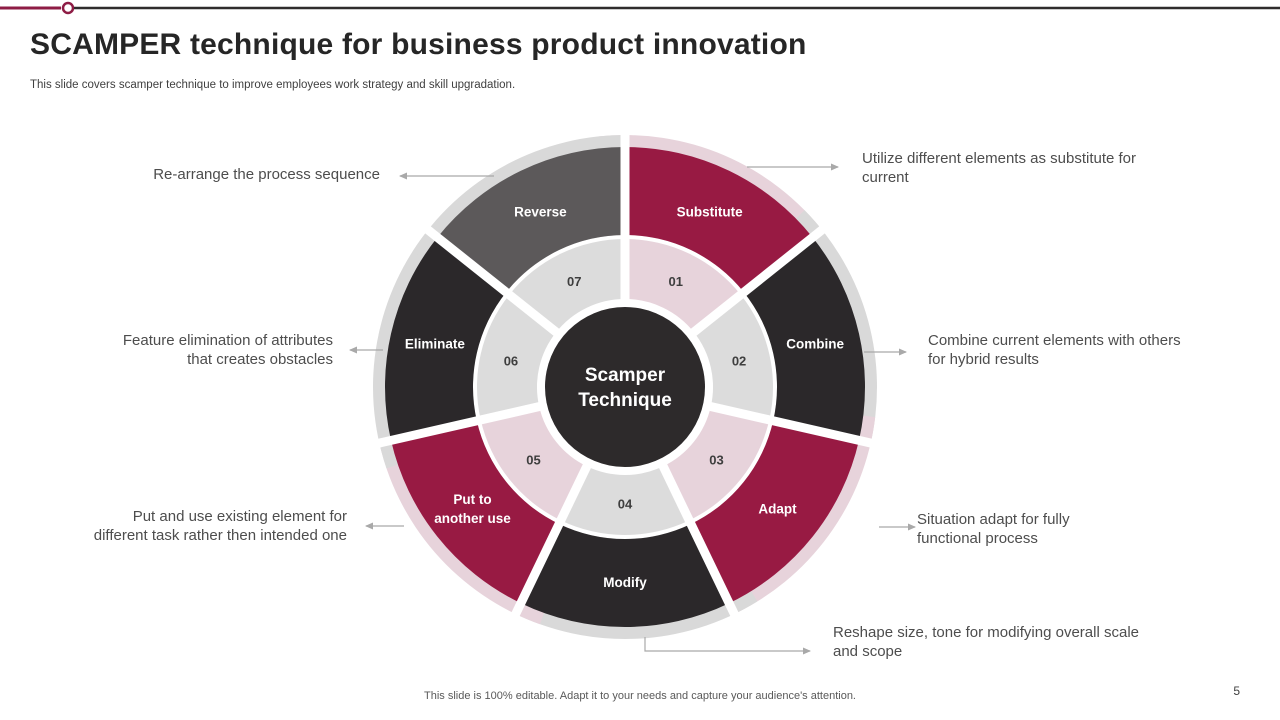 This screenshot has width=1280, height=720. What do you see at coordinates (625, 504) in the screenshot?
I see `segment-number-modify: 04` at bounding box center [625, 504].